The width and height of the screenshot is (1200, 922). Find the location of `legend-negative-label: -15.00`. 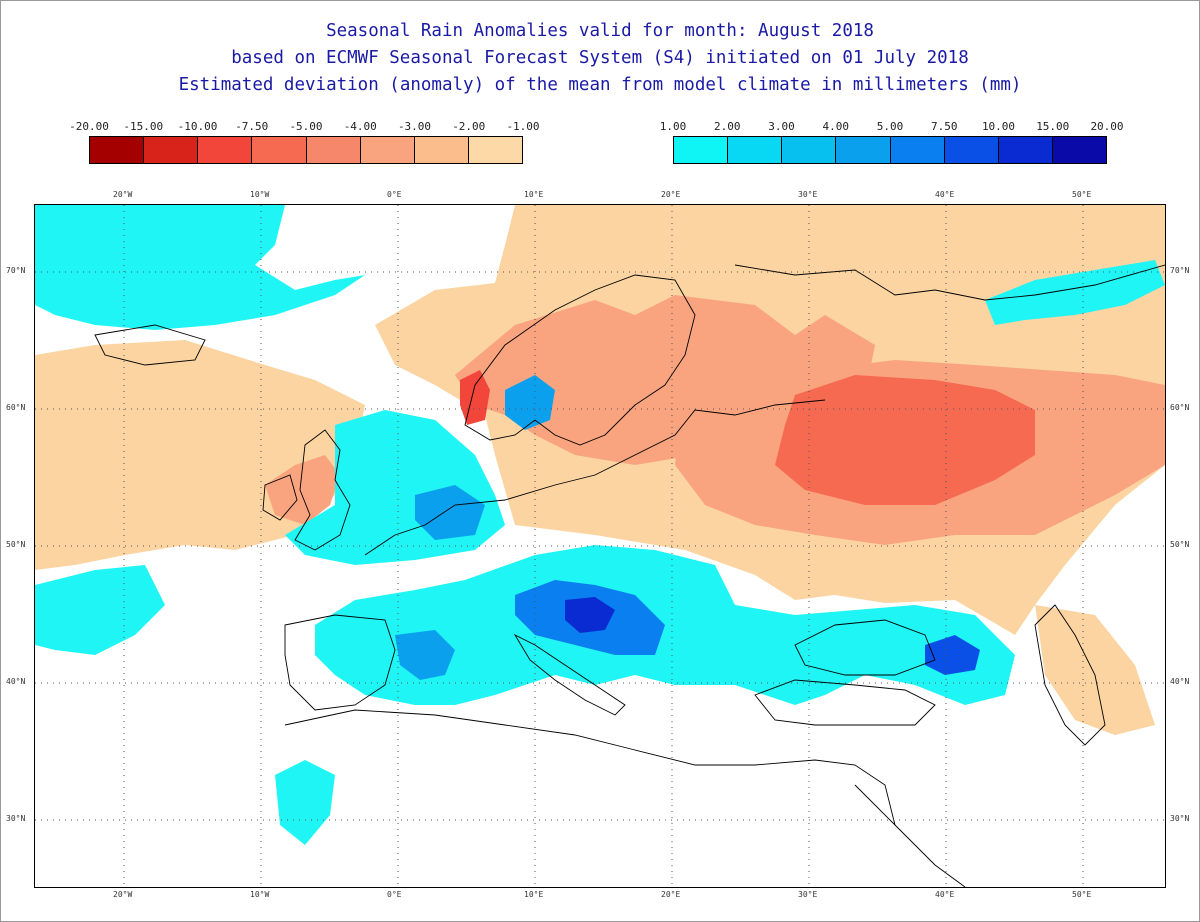

legend-negative-label: -15.00 is located at coordinates (143, 126).